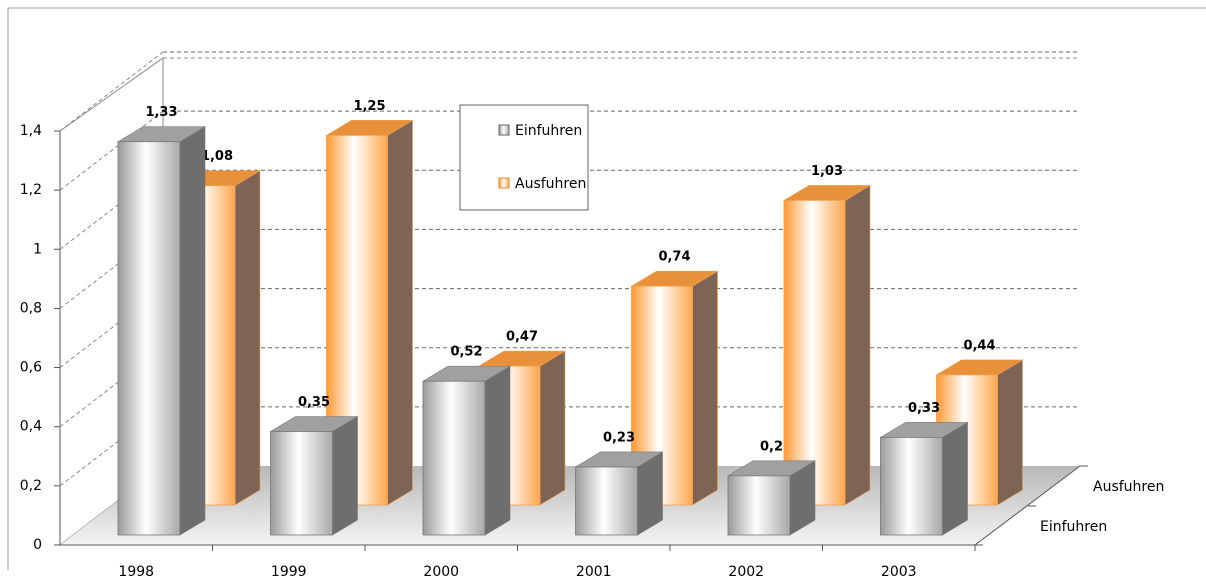  What do you see at coordinates (217, 156) in the screenshot?
I see `value-label: 1,08` at bounding box center [217, 156].